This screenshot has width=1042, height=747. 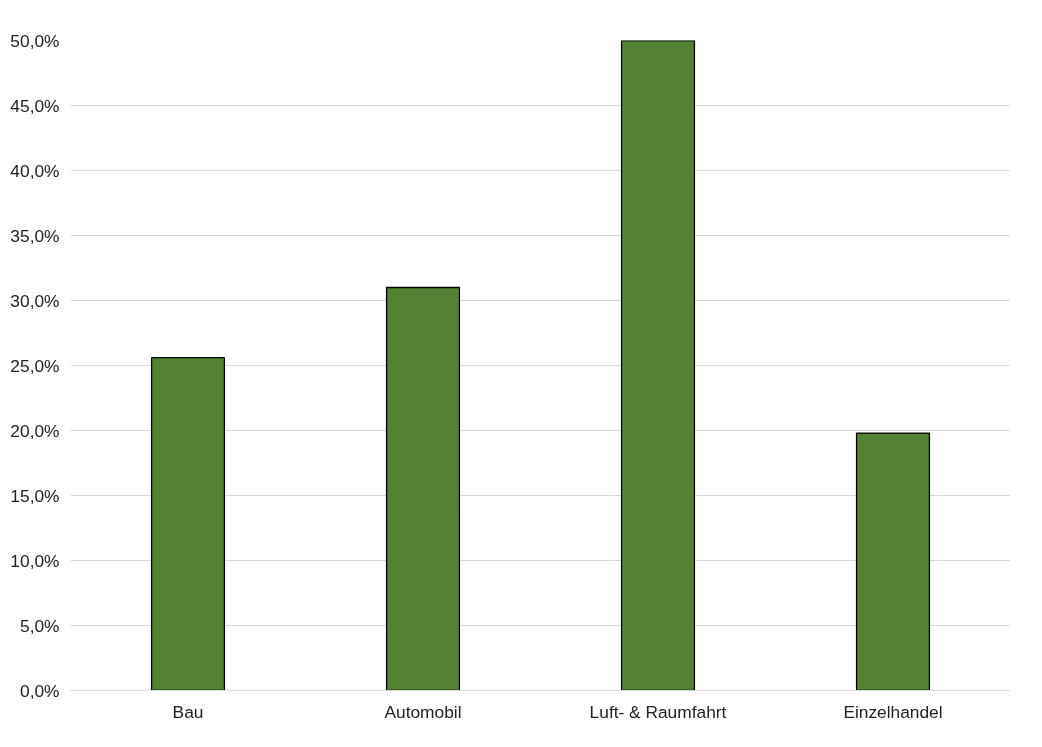 What do you see at coordinates (35, 495) in the screenshot?
I see `y-tick-label: 15,0%` at bounding box center [35, 495].